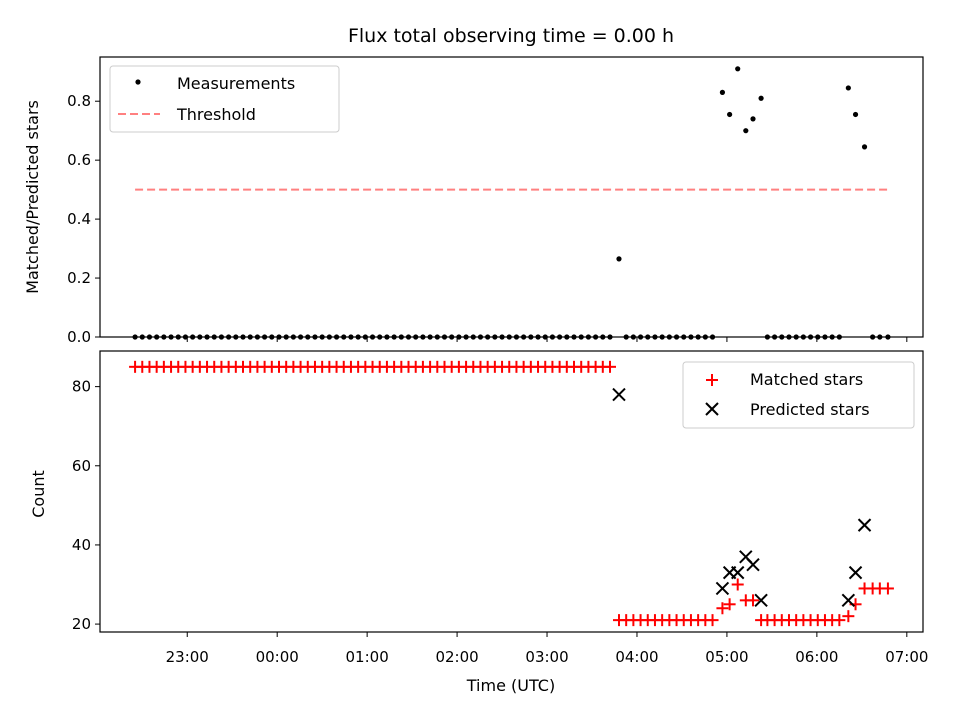  I want to click on x-tick-label: 03:00, so click(546, 657).